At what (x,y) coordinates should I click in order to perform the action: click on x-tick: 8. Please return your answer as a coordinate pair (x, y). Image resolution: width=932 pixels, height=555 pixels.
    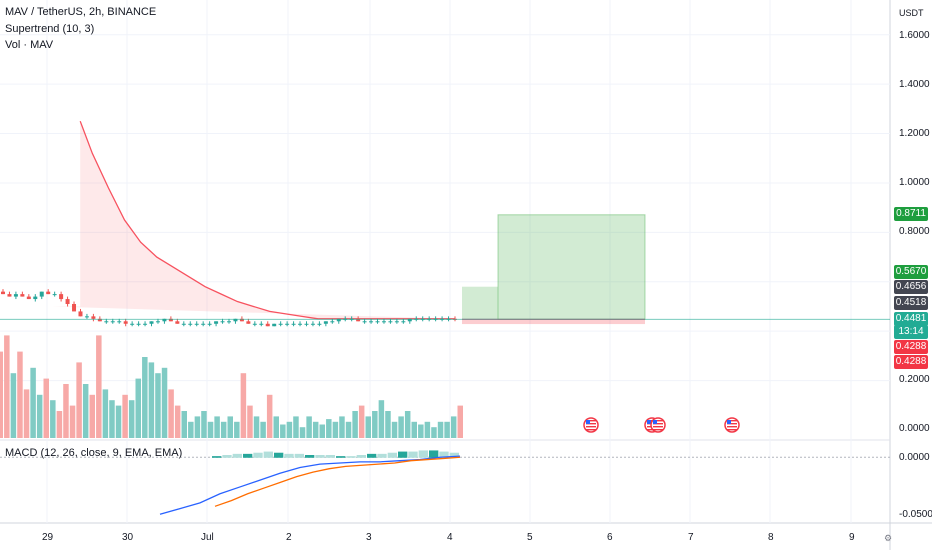
    Looking at the image, I should click on (771, 537).